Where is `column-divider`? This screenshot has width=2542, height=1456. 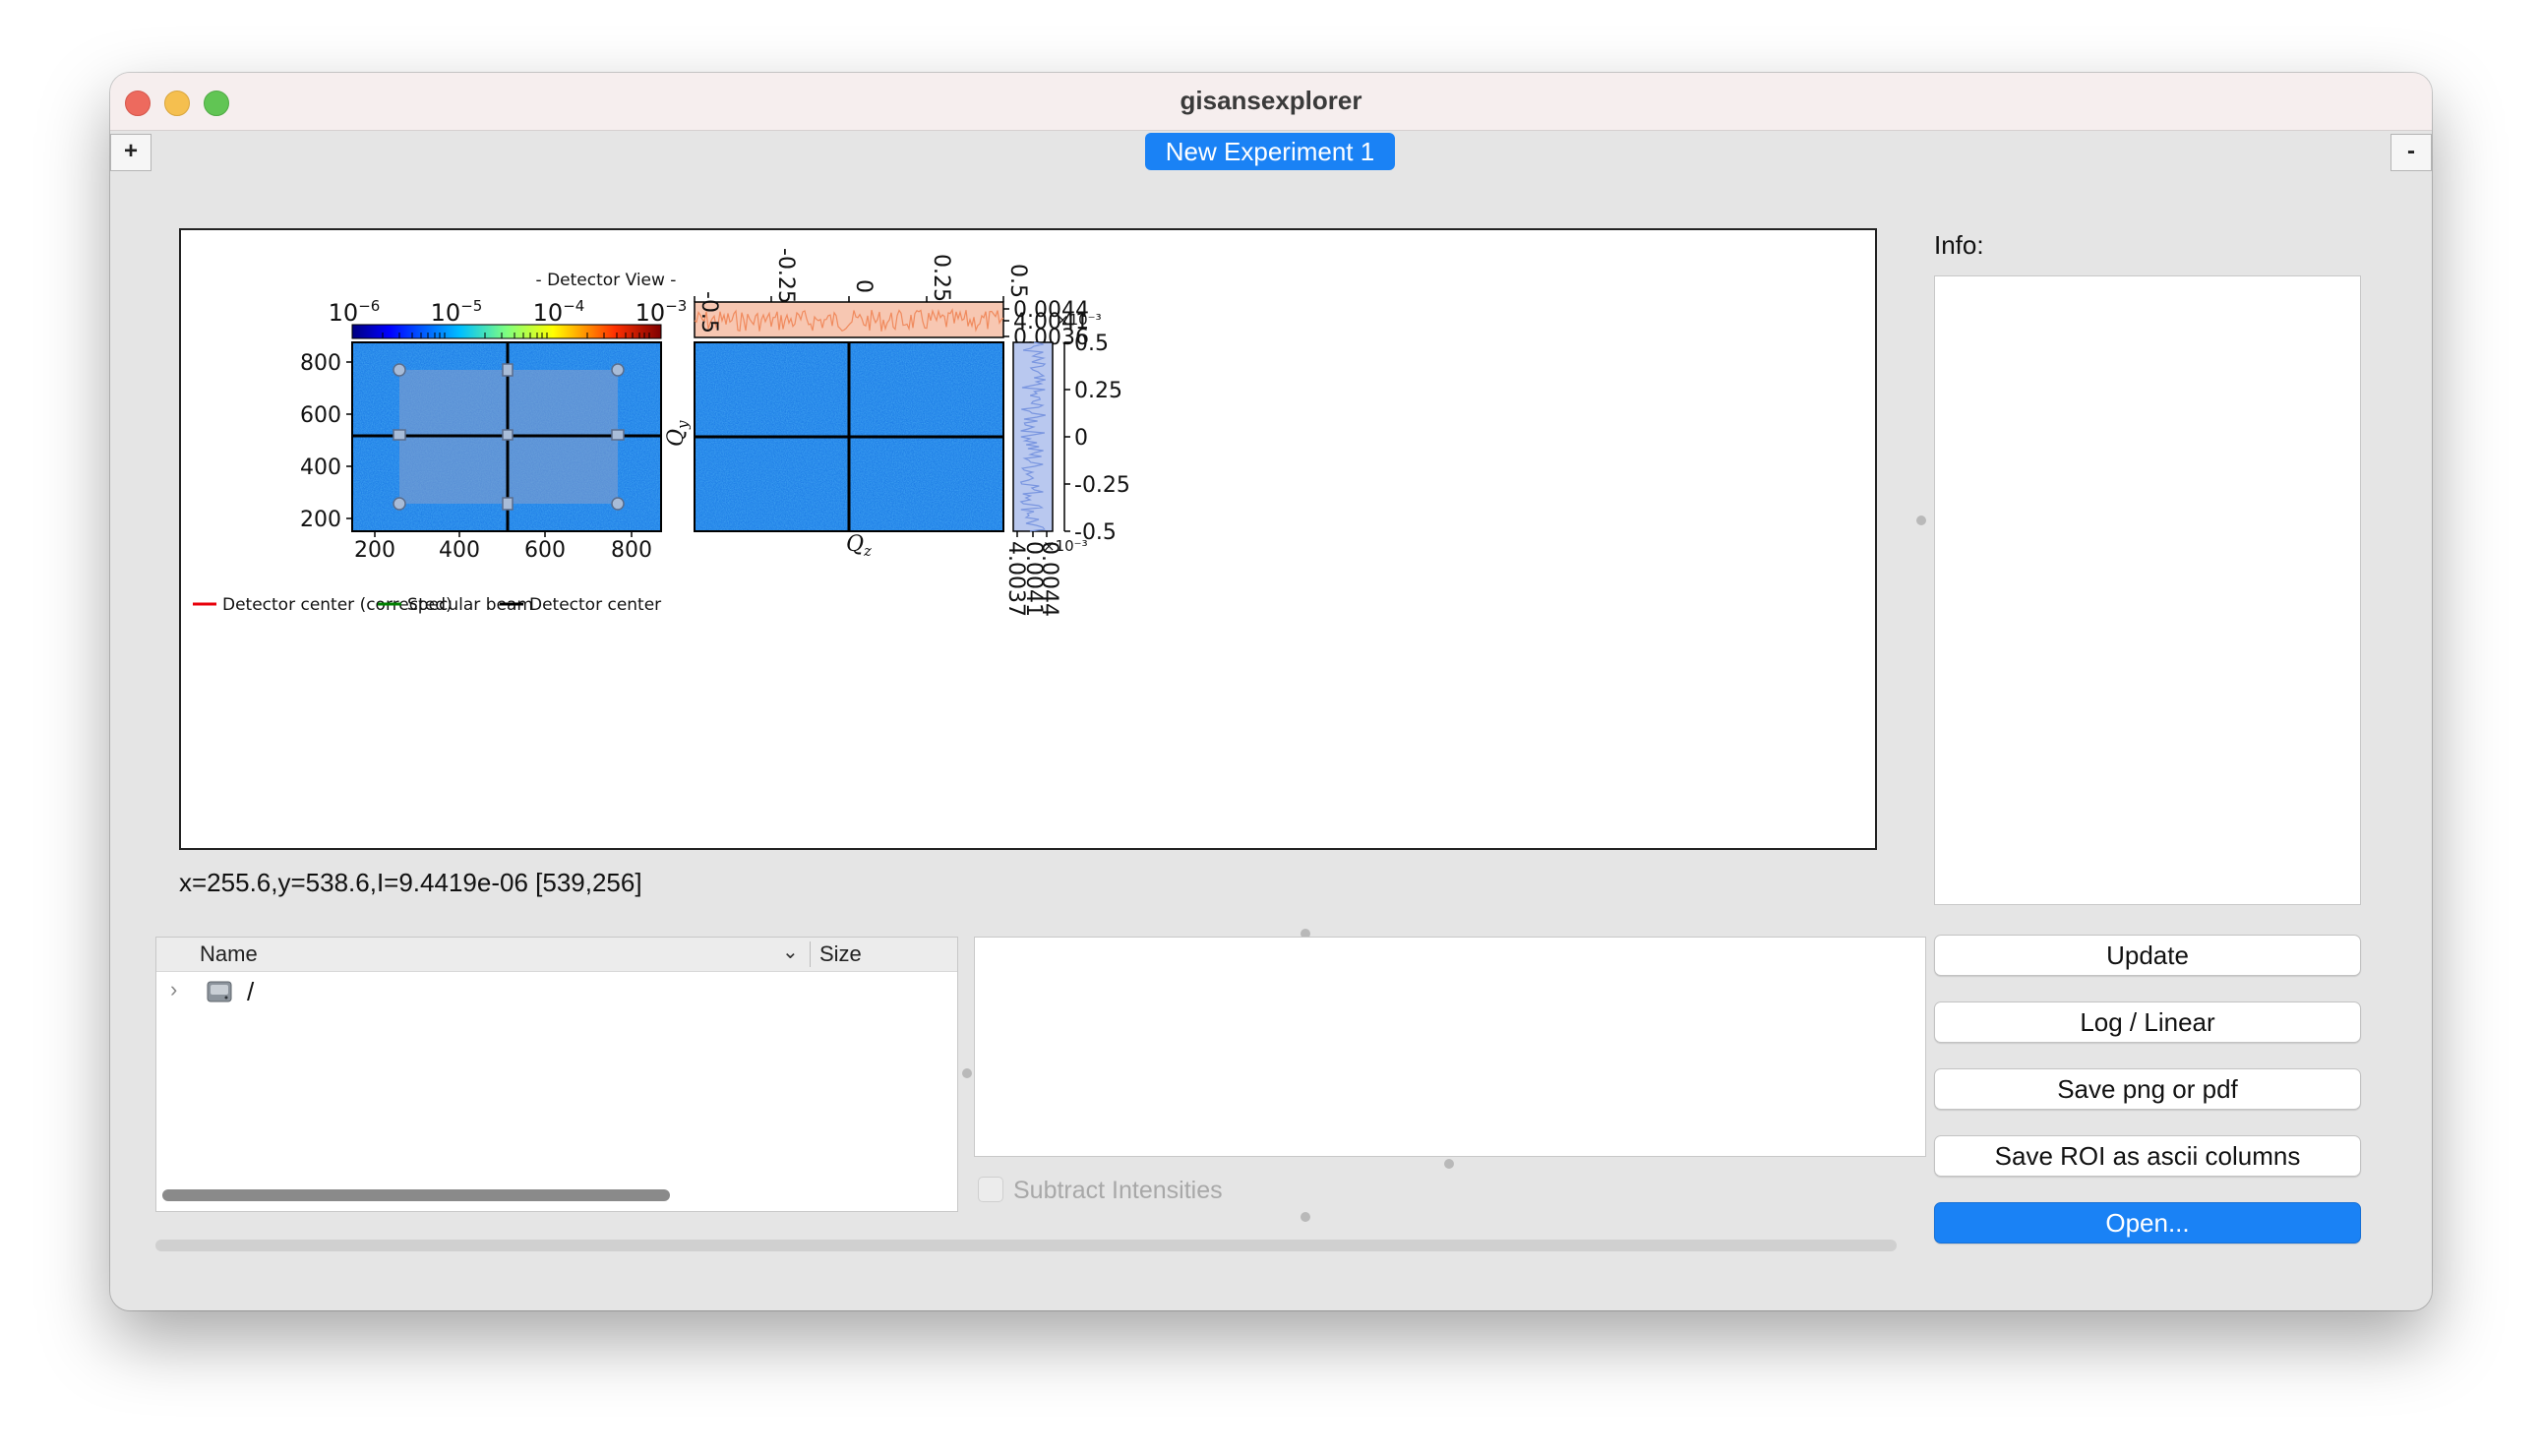 column-divider is located at coordinates (811, 954).